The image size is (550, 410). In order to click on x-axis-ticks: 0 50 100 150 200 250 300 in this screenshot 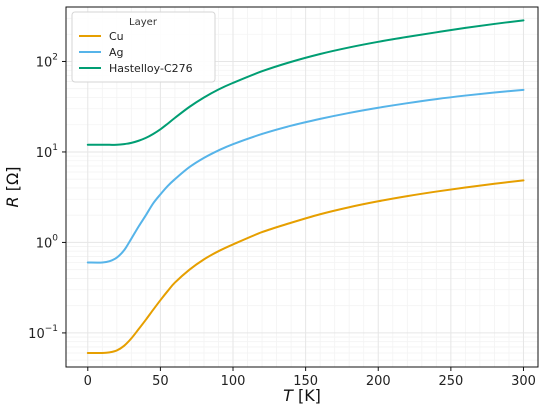, I will do `click(310, 378)`.